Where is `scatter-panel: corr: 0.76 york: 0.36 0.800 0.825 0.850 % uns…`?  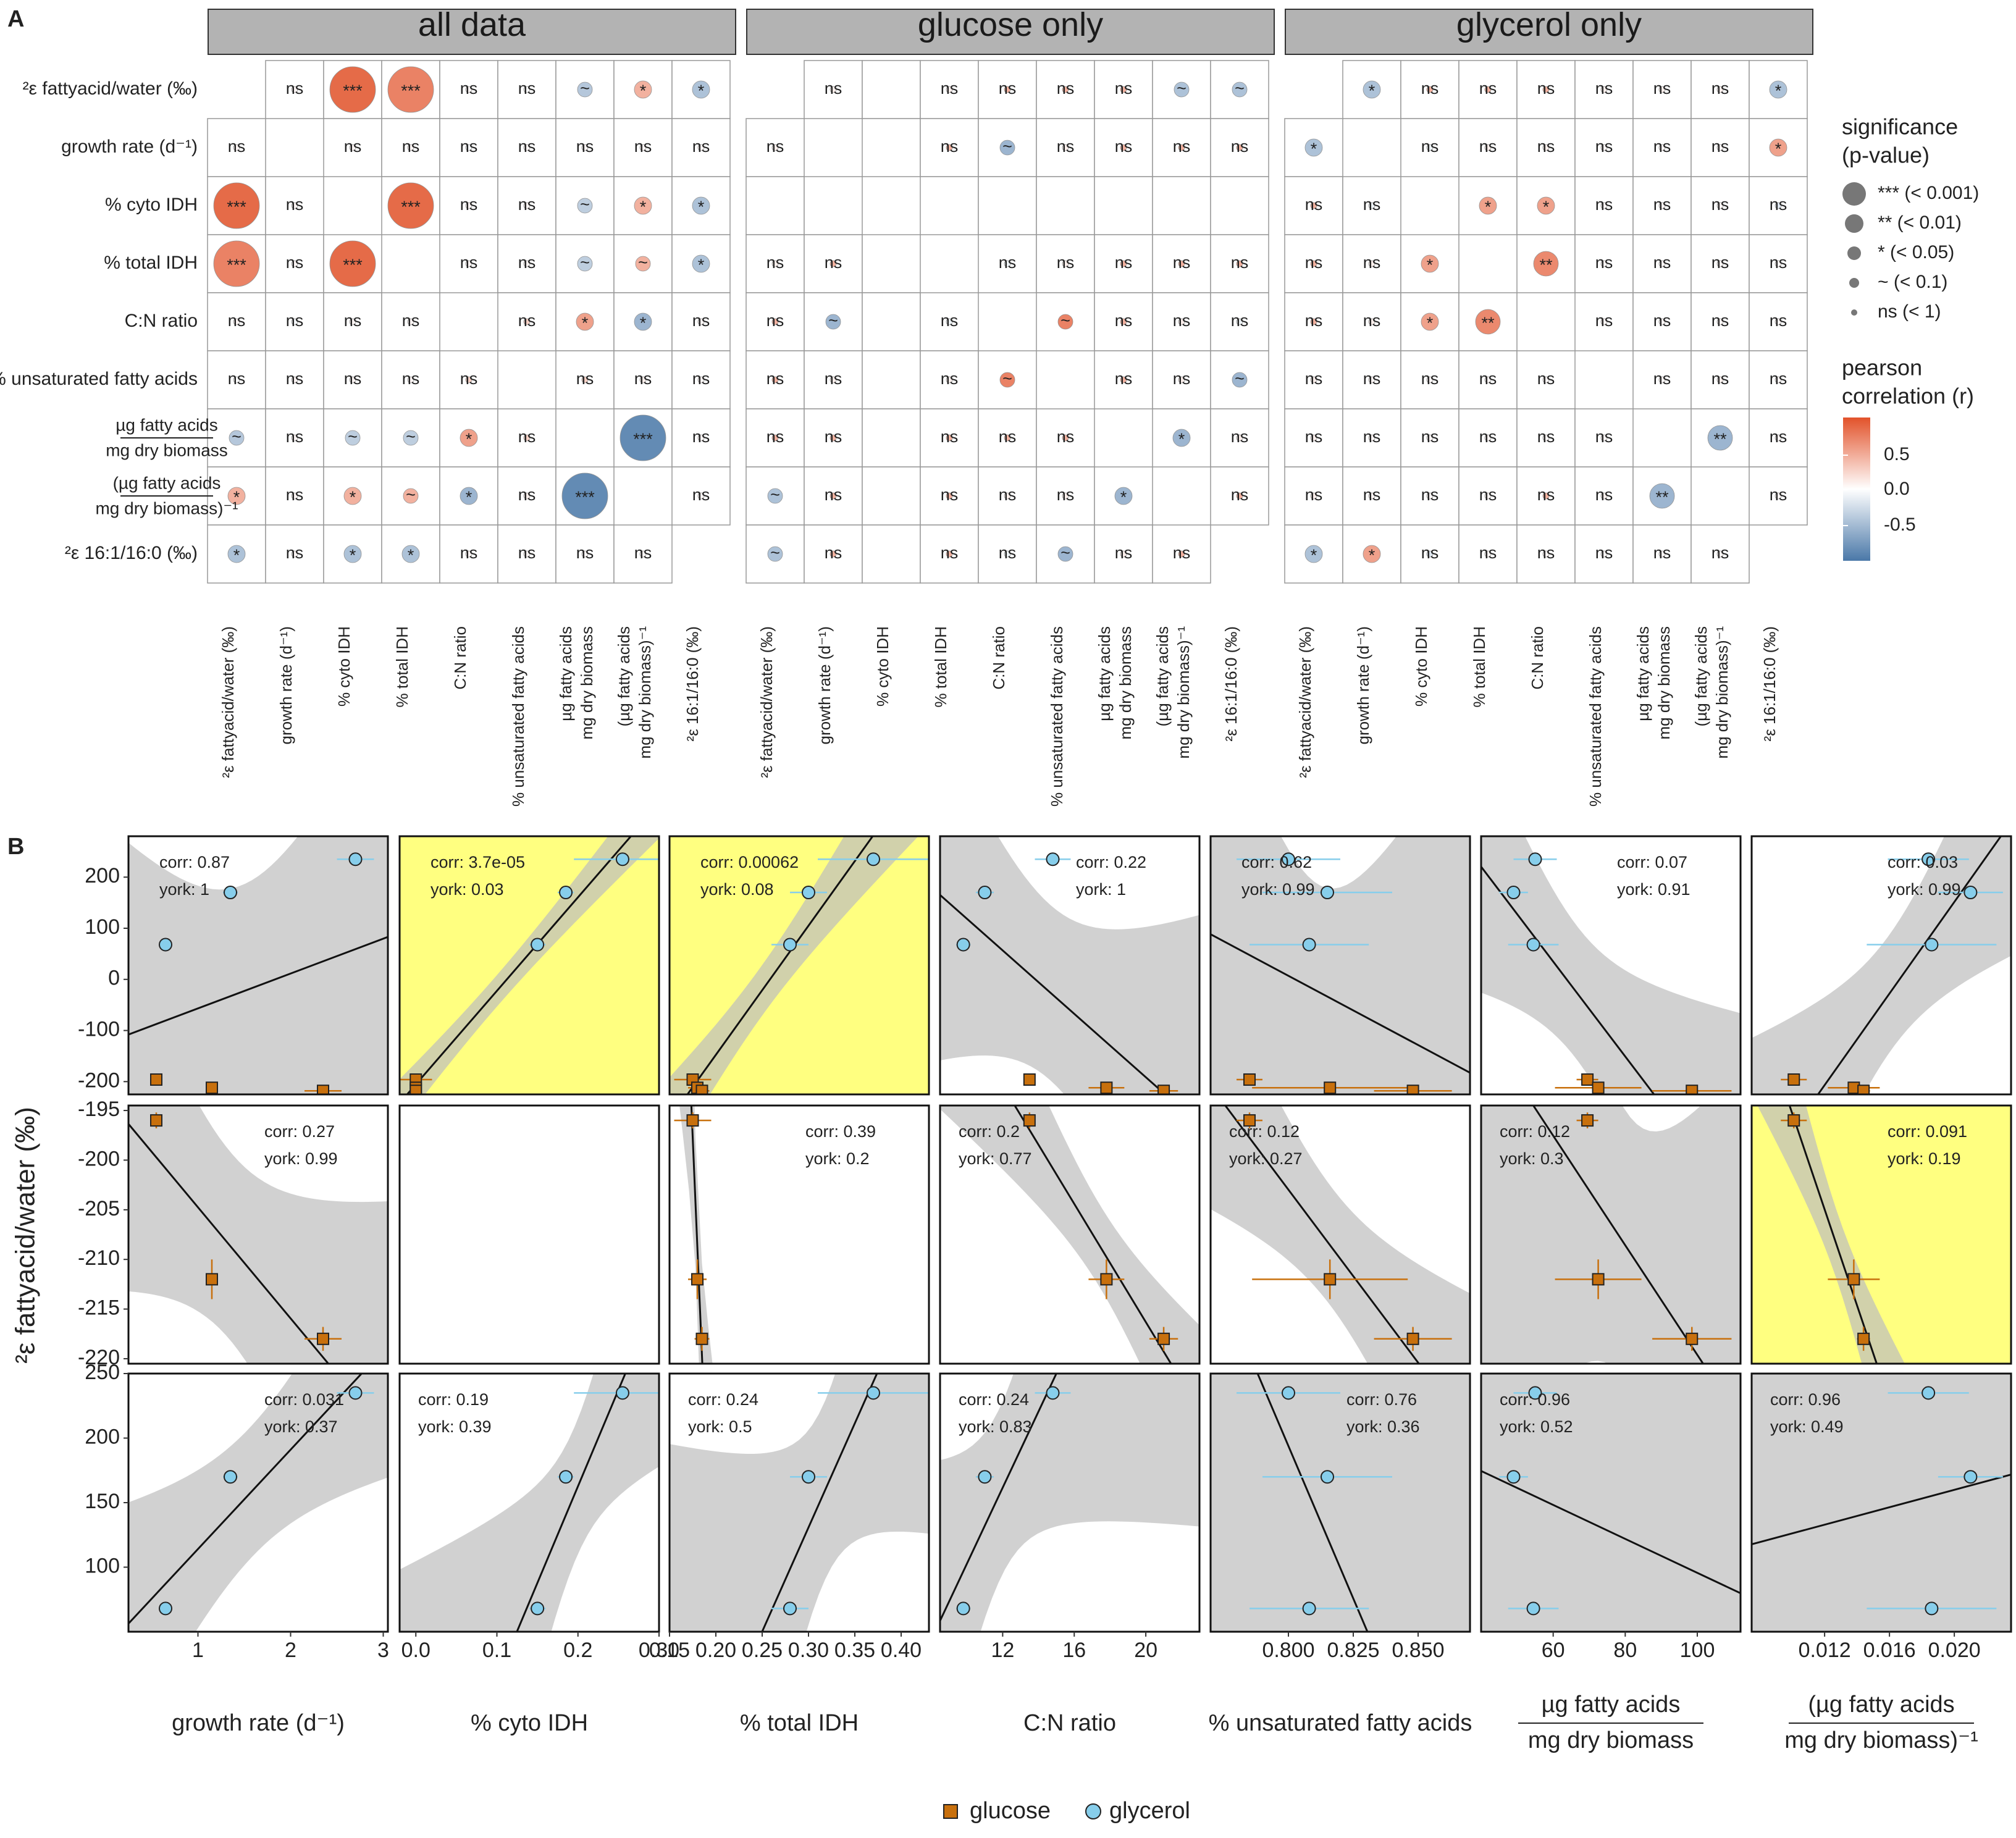 scatter-panel: corr: 0.76 york: 0.36 0.800 0.825 0.850 % uns… is located at coordinates (1341, 1554).